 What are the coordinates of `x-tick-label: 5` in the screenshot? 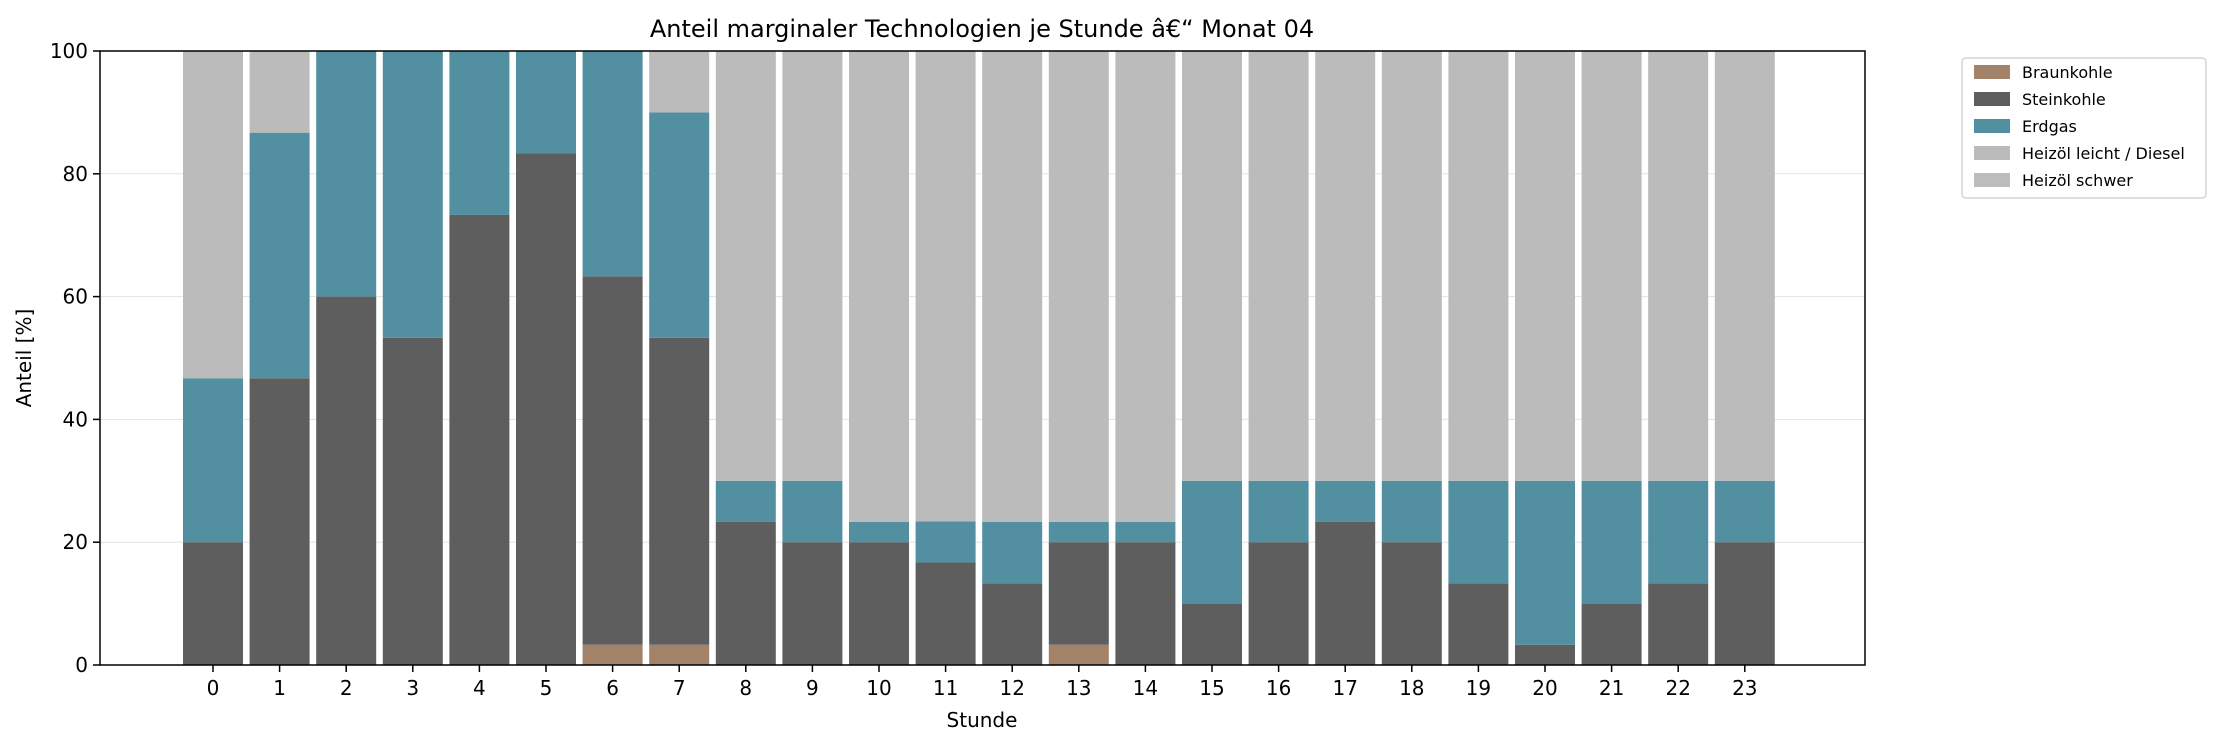 It's located at (546, 688).